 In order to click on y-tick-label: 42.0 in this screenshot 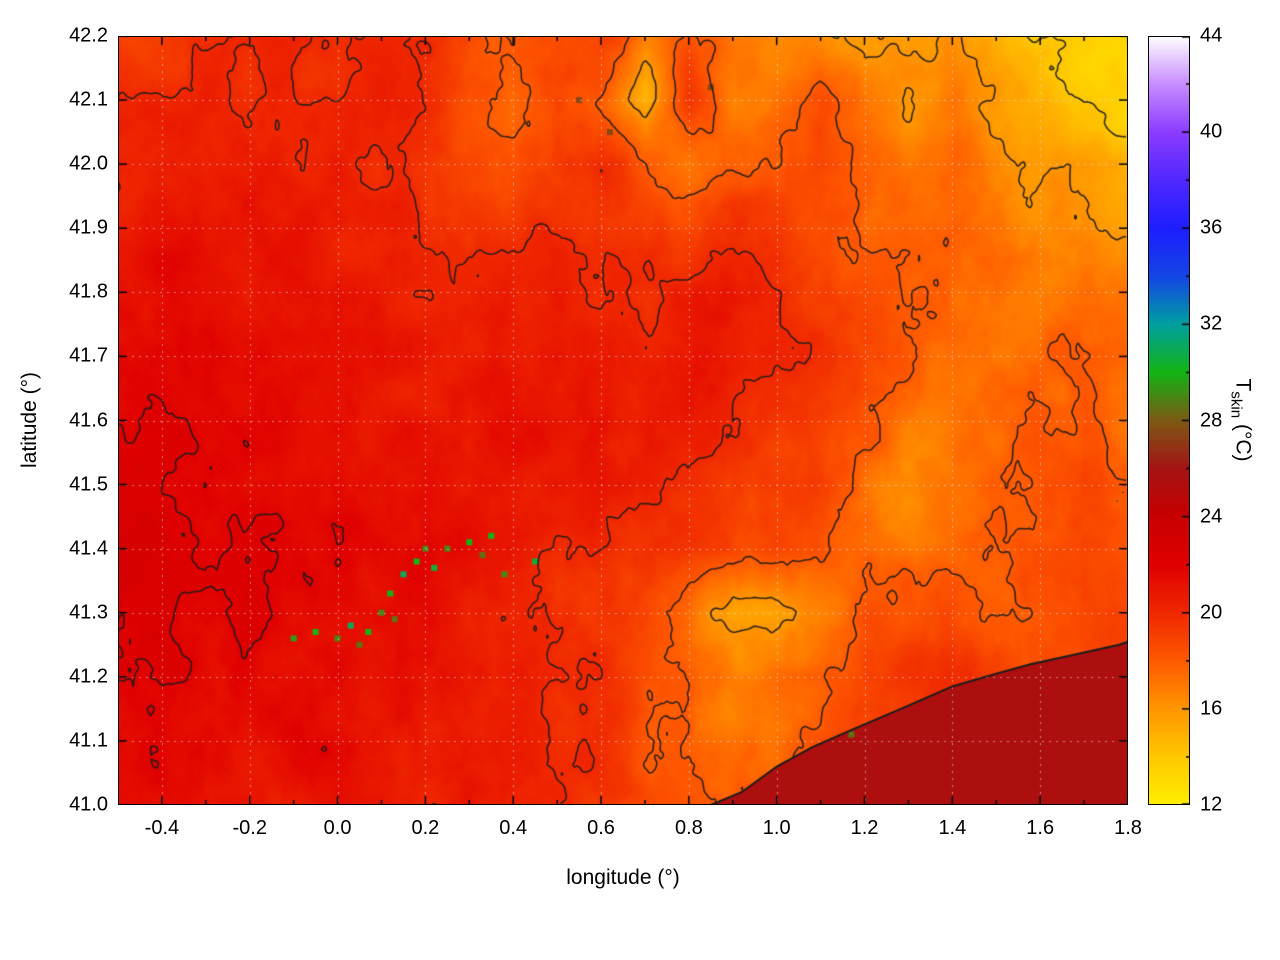, I will do `click(88, 163)`.